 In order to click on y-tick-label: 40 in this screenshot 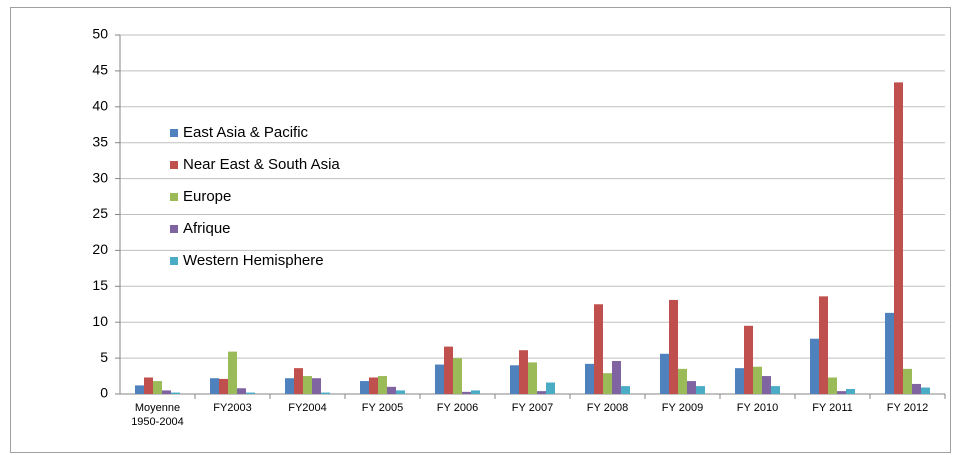, I will do `click(100, 106)`.